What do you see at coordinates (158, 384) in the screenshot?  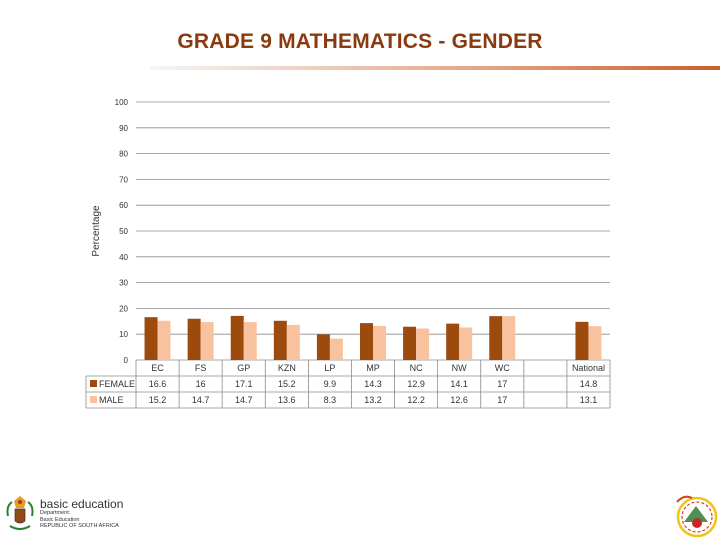 I see `data-label: 16.6` at bounding box center [158, 384].